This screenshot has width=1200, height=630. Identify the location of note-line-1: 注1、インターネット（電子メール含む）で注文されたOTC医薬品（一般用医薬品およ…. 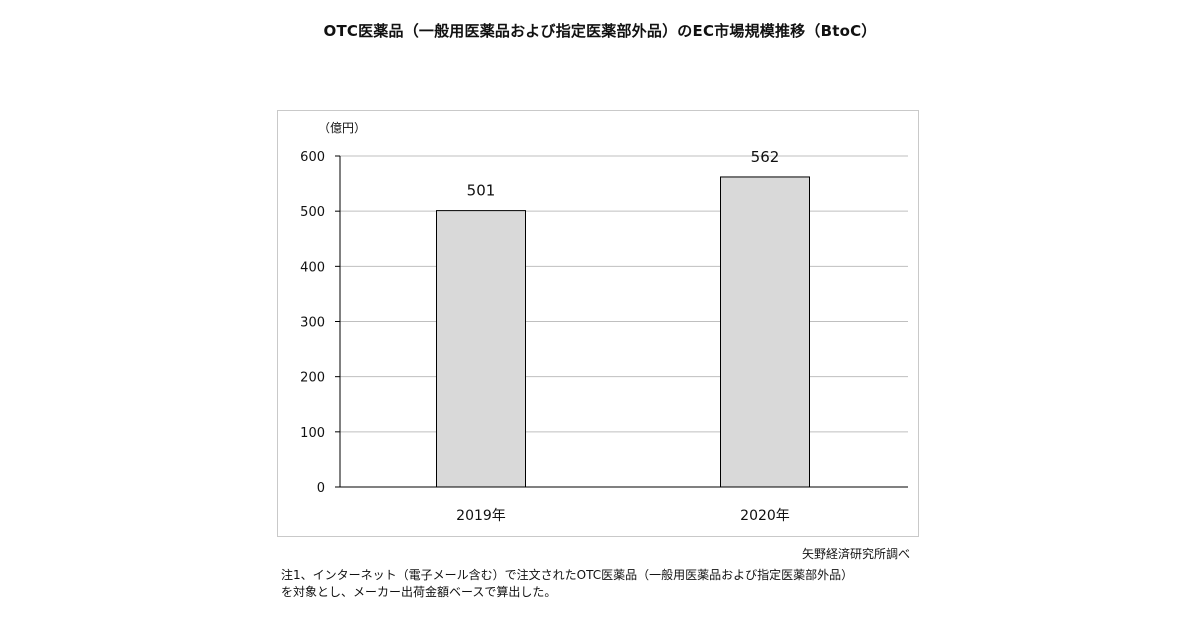
(567, 575).